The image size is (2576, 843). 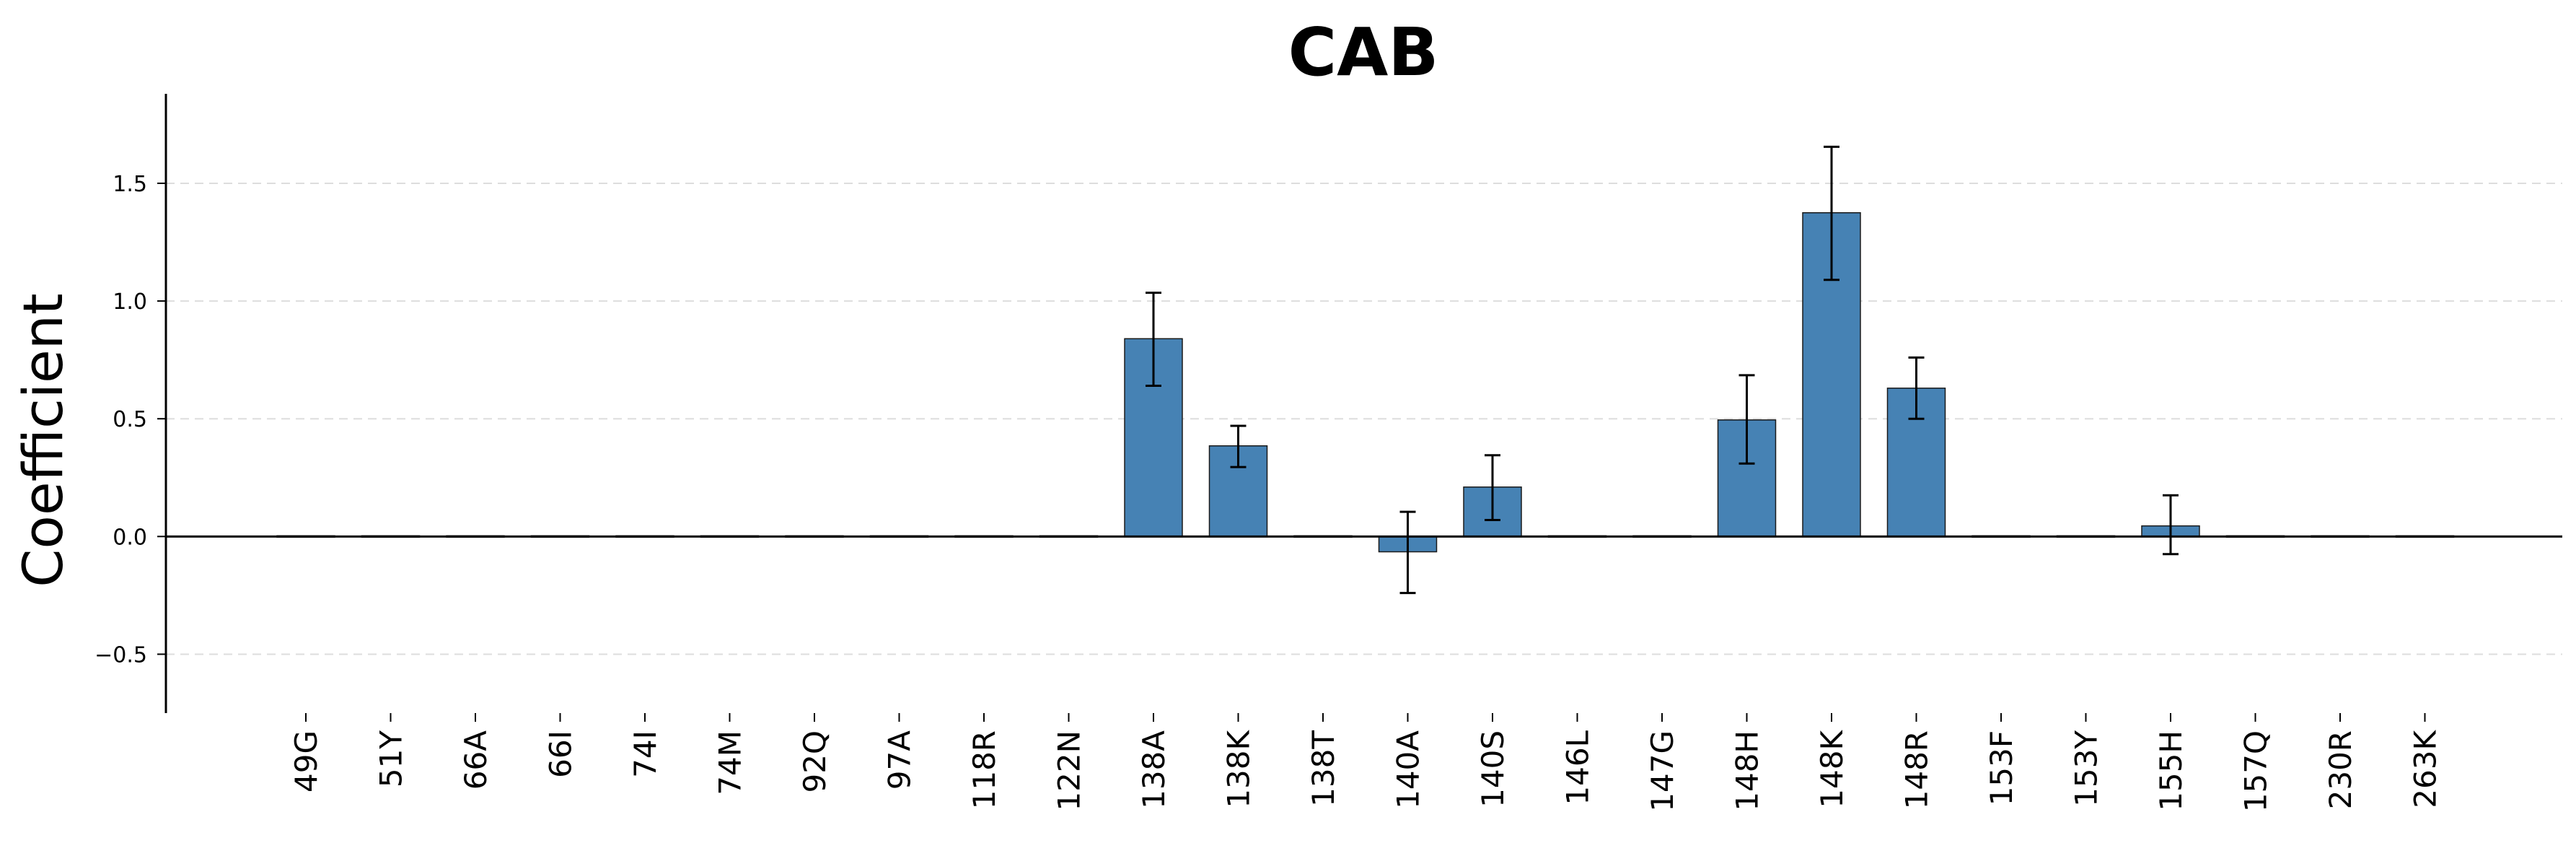 I want to click on x-tick-label-138A: 138A, so click(x=1153, y=769).